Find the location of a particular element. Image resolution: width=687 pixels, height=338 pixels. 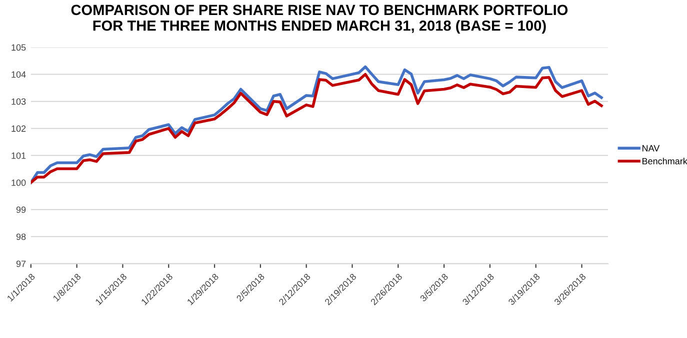

legend-label: Benchmark is located at coordinates (664, 161).